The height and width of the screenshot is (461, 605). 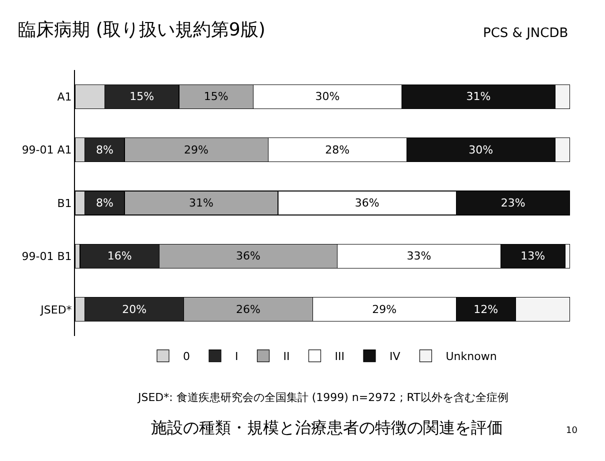 I want to click on text: 施設の種類・規模と治療患者の特徴の関連を評価, so click(x=327, y=427).